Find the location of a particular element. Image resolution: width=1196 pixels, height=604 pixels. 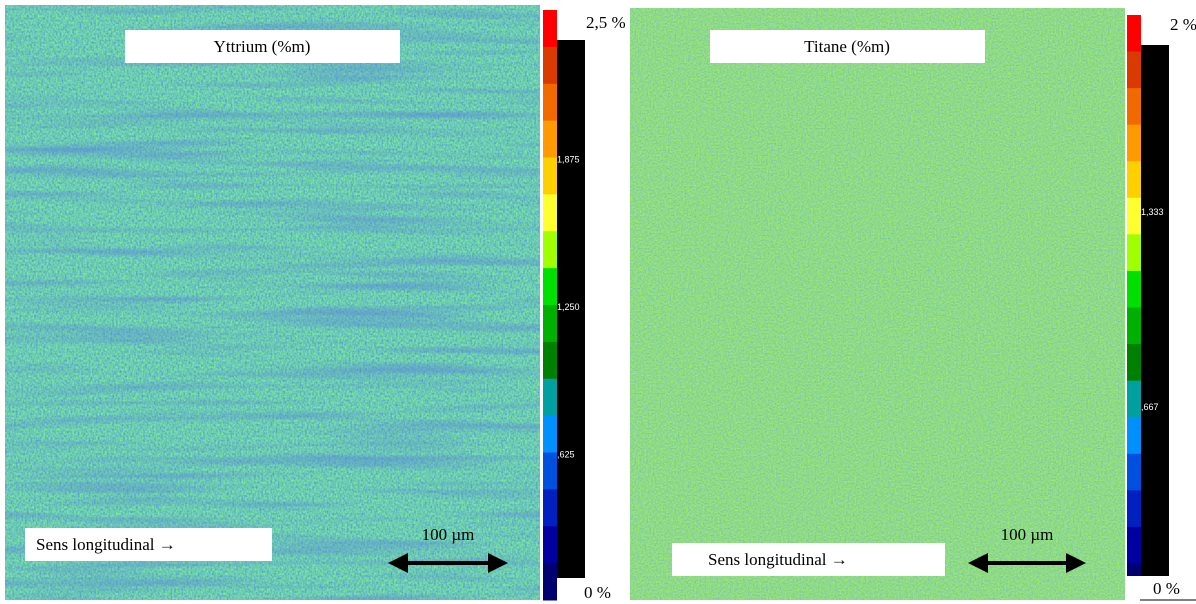

colorbar-tick: 1,250 is located at coordinates (568, 307).